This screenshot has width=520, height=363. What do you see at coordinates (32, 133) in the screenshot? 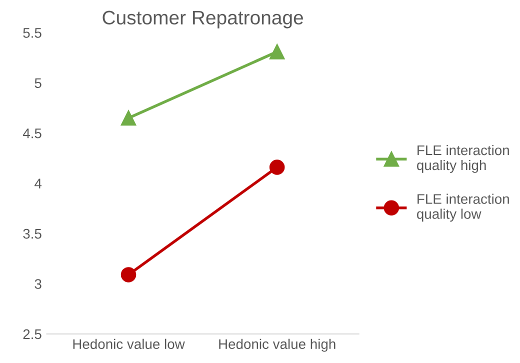
I see `y-tick-label: 4.5` at bounding box center [32, 133].